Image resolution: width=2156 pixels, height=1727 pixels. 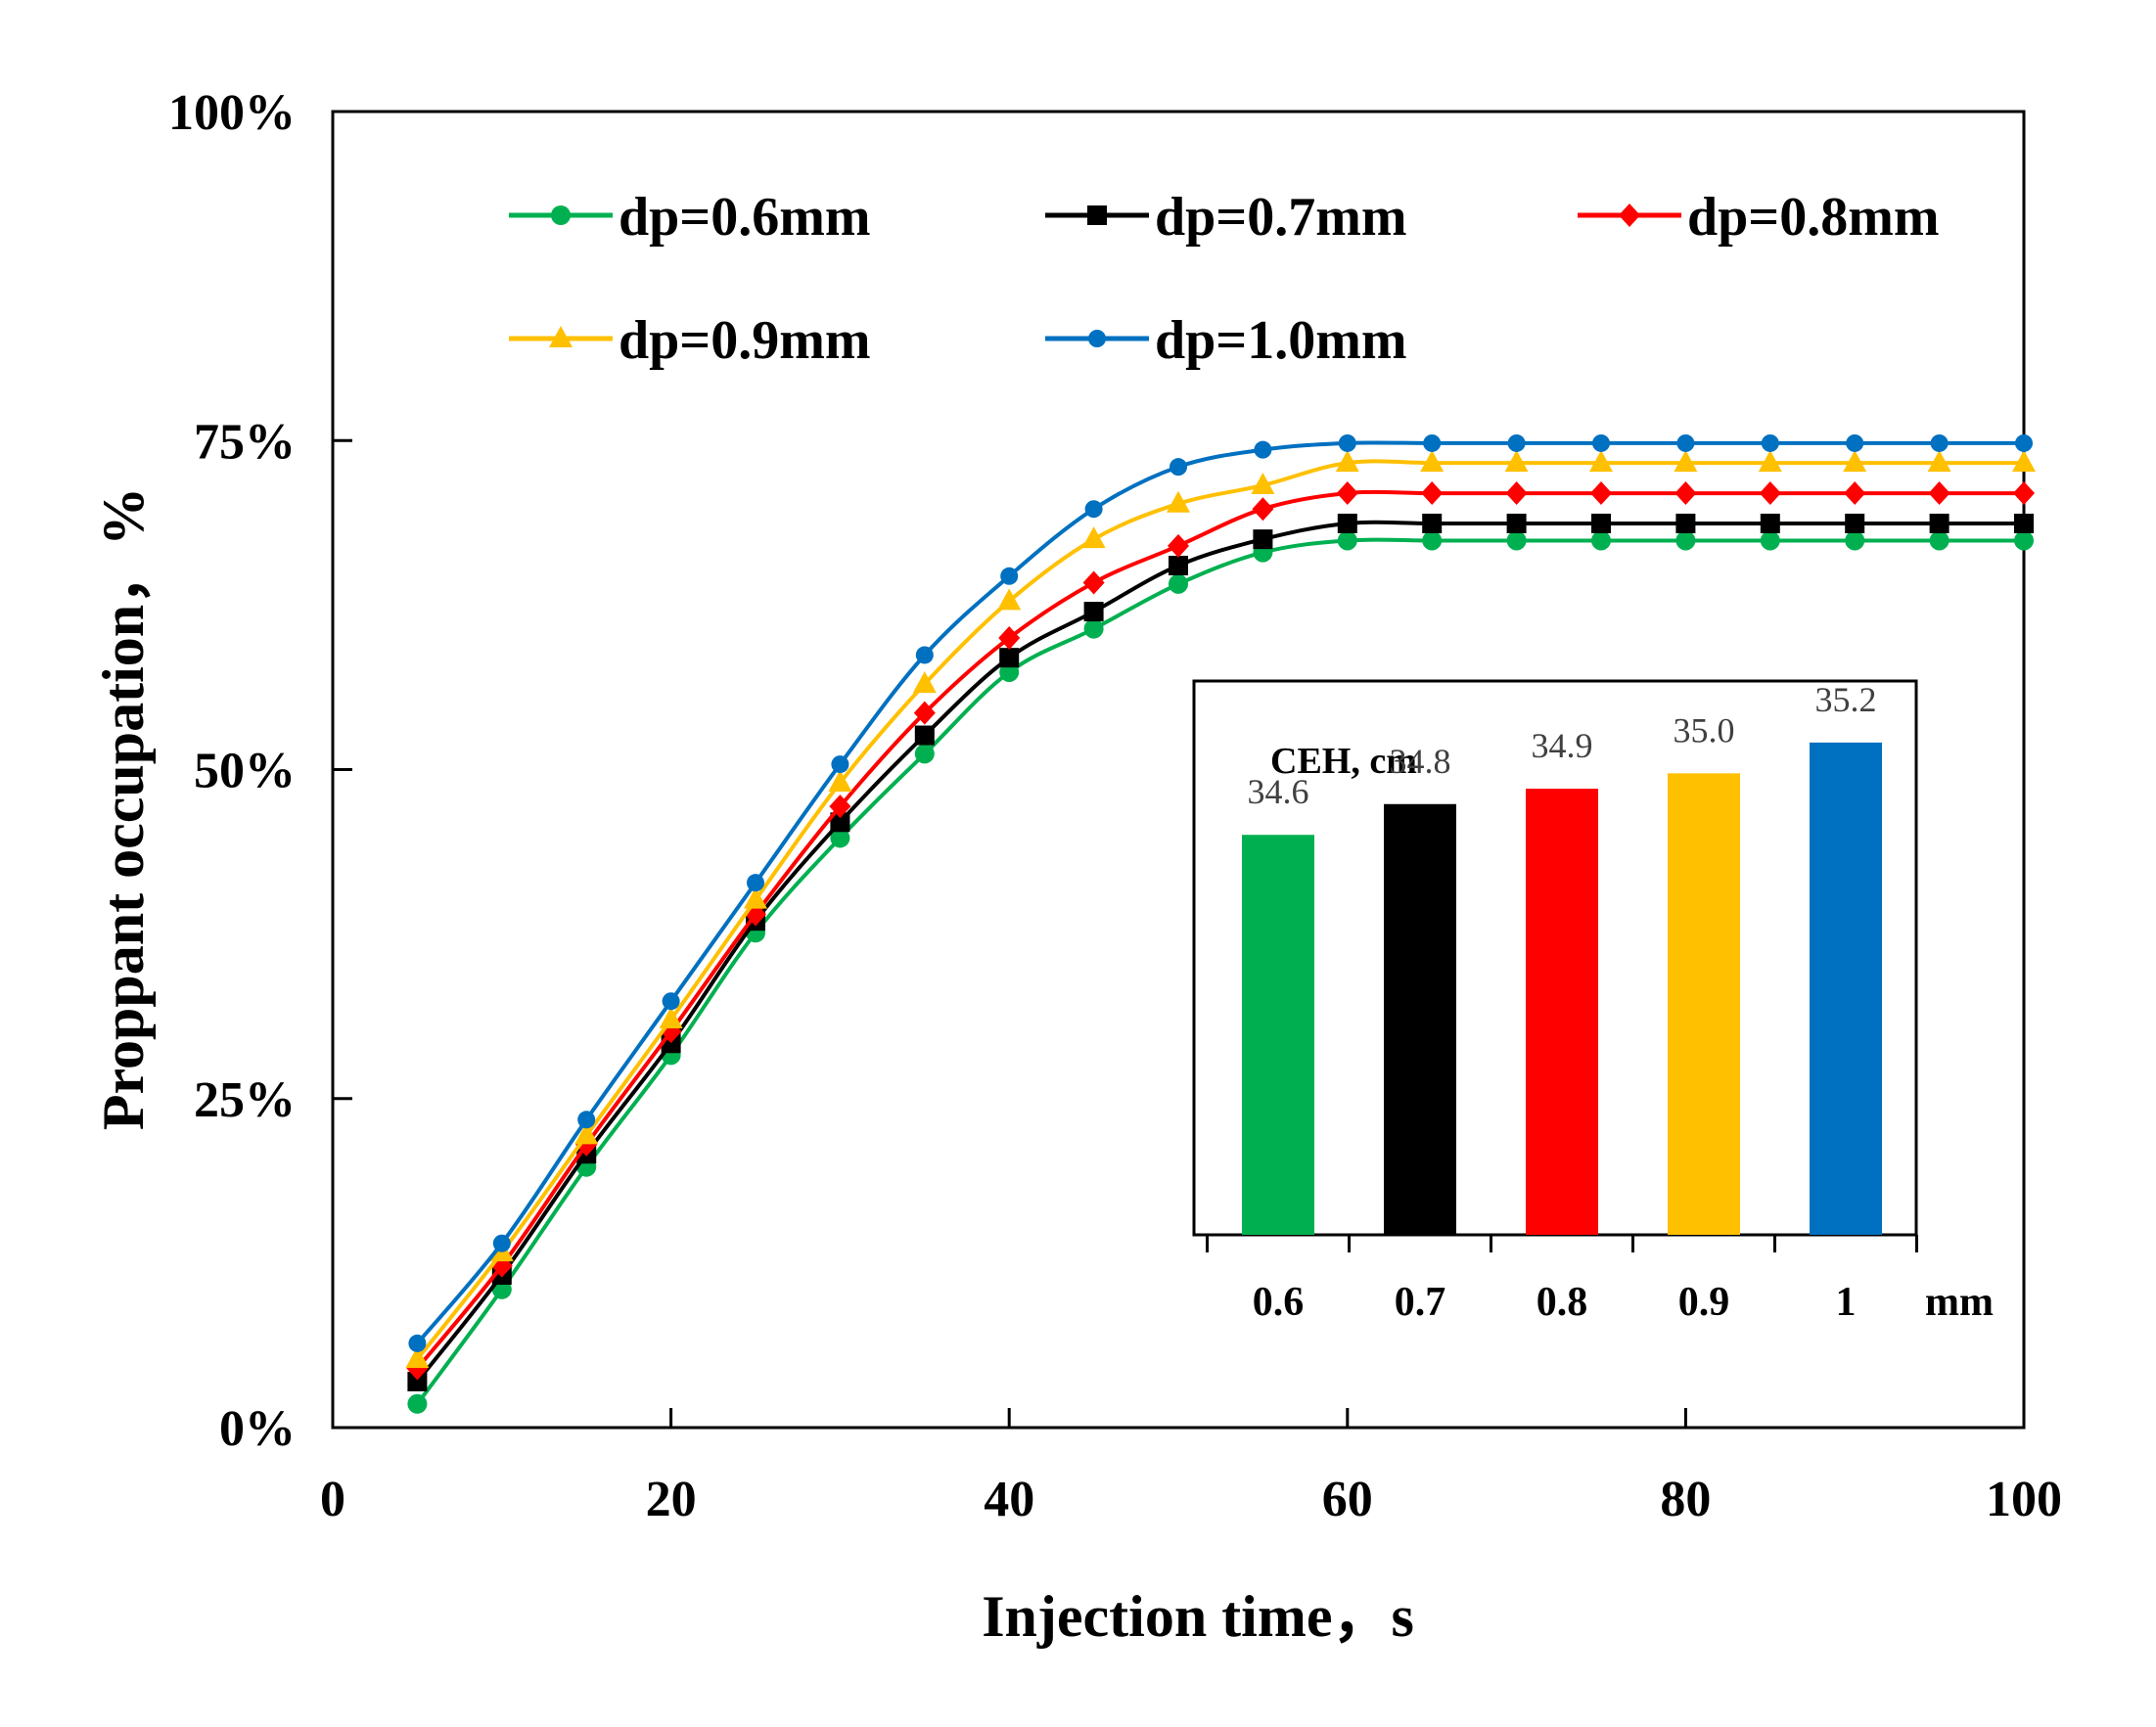 What do you see at coordinates (1281, 340) in the screenshot?
I see `legend-label: dp=1.0mm` at bounding box center [1281, 340].